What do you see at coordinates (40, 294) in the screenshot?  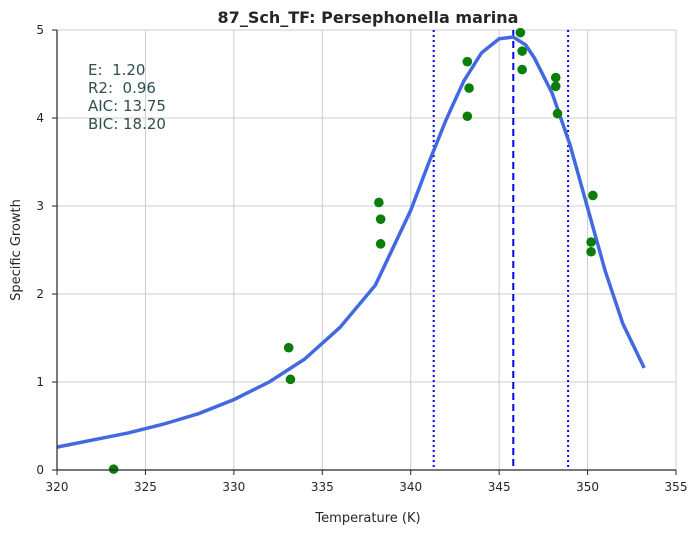 I see `y-tick-label: 2` at bounding box center [40, 294].